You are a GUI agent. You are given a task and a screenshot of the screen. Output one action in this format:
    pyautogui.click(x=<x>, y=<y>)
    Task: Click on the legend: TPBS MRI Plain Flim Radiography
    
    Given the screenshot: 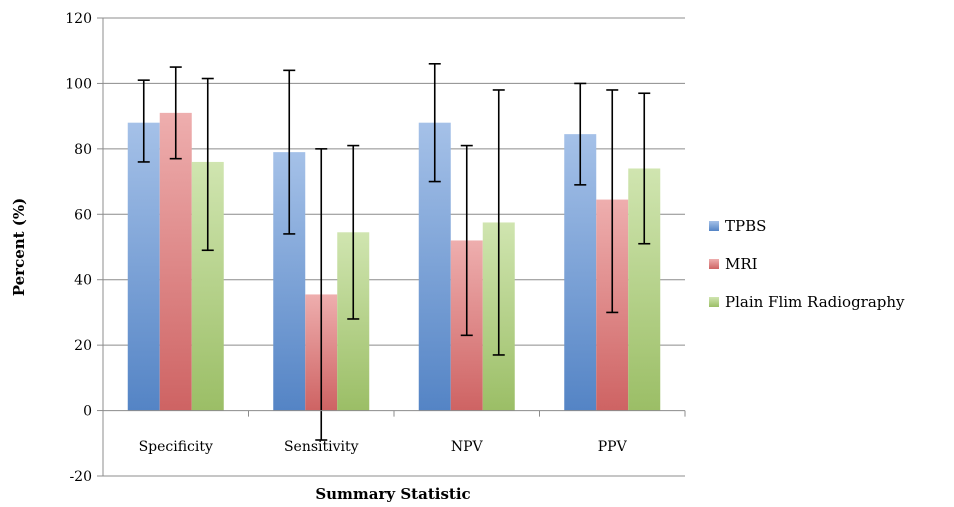 What is the action you would take?
    pyautogui.click(x=807, y=264)
    